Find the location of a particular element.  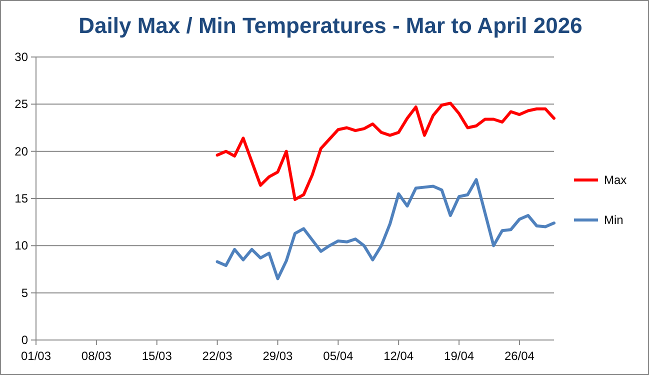

y-tick-label: 30 is located at coordinates (21, 57).